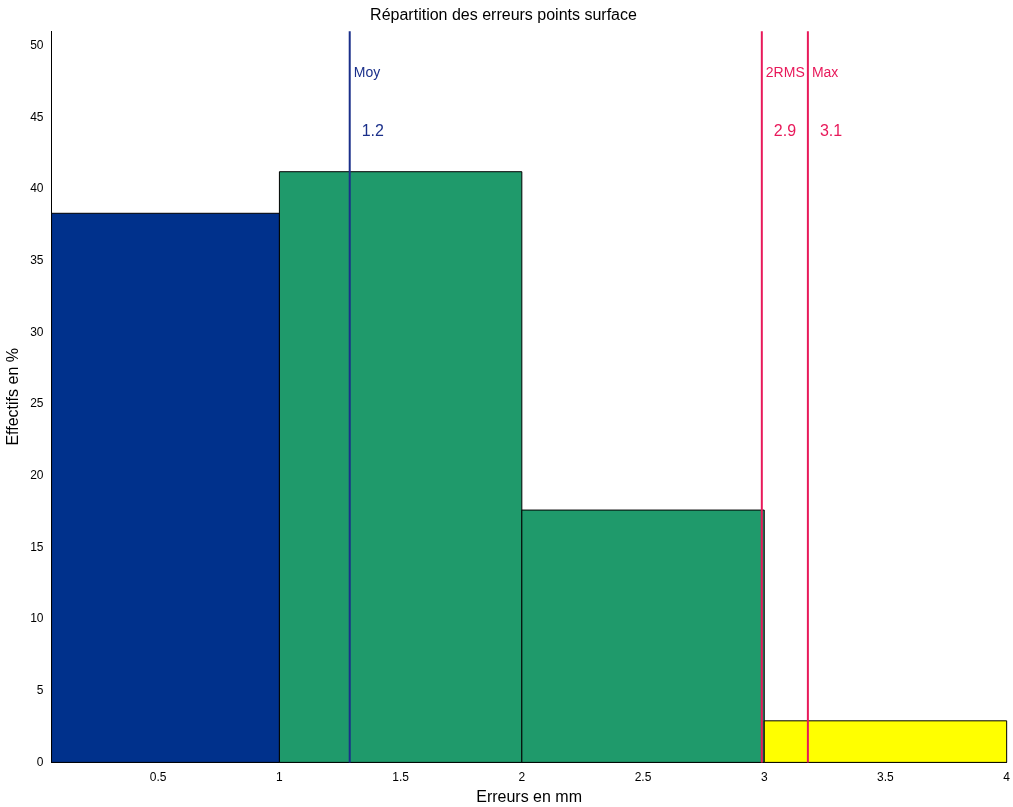 Image resolution: width=1013 pixels, height=807 pixels. What do you see at coordinates (37, 403) in the screenshot?
I see `y-tick-label: 25` at bounding box center [37, 403].